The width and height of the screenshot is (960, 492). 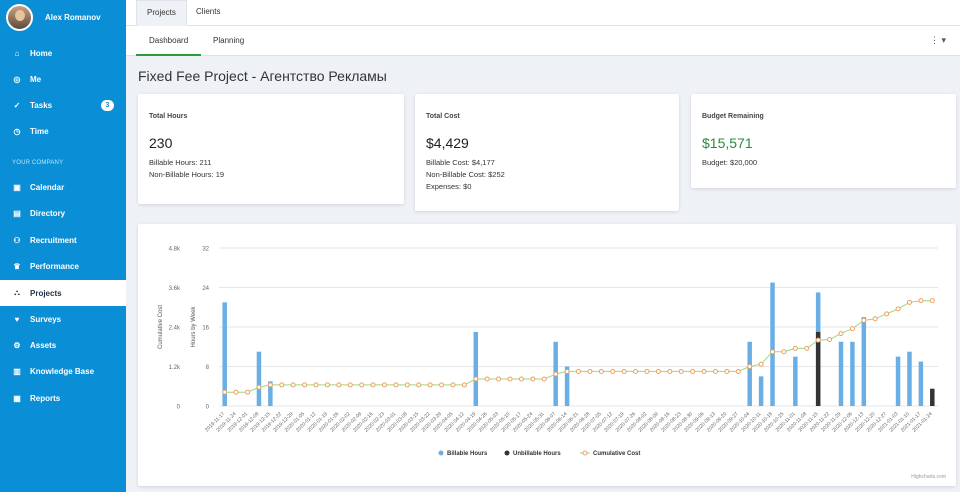 I want to click on left-axis-tick-label: 2.4k, so click(x=175, y=329).